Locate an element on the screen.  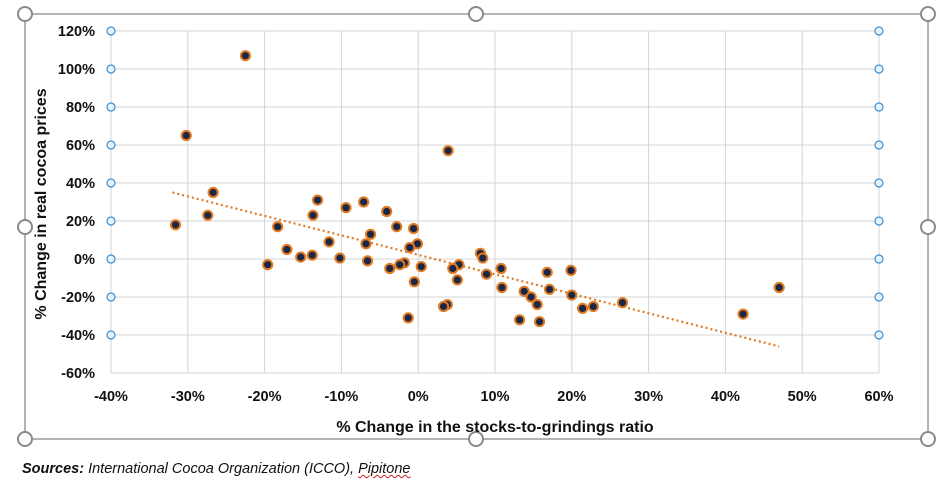
x-tick-label: 40% is located at coordinates (725, 397).